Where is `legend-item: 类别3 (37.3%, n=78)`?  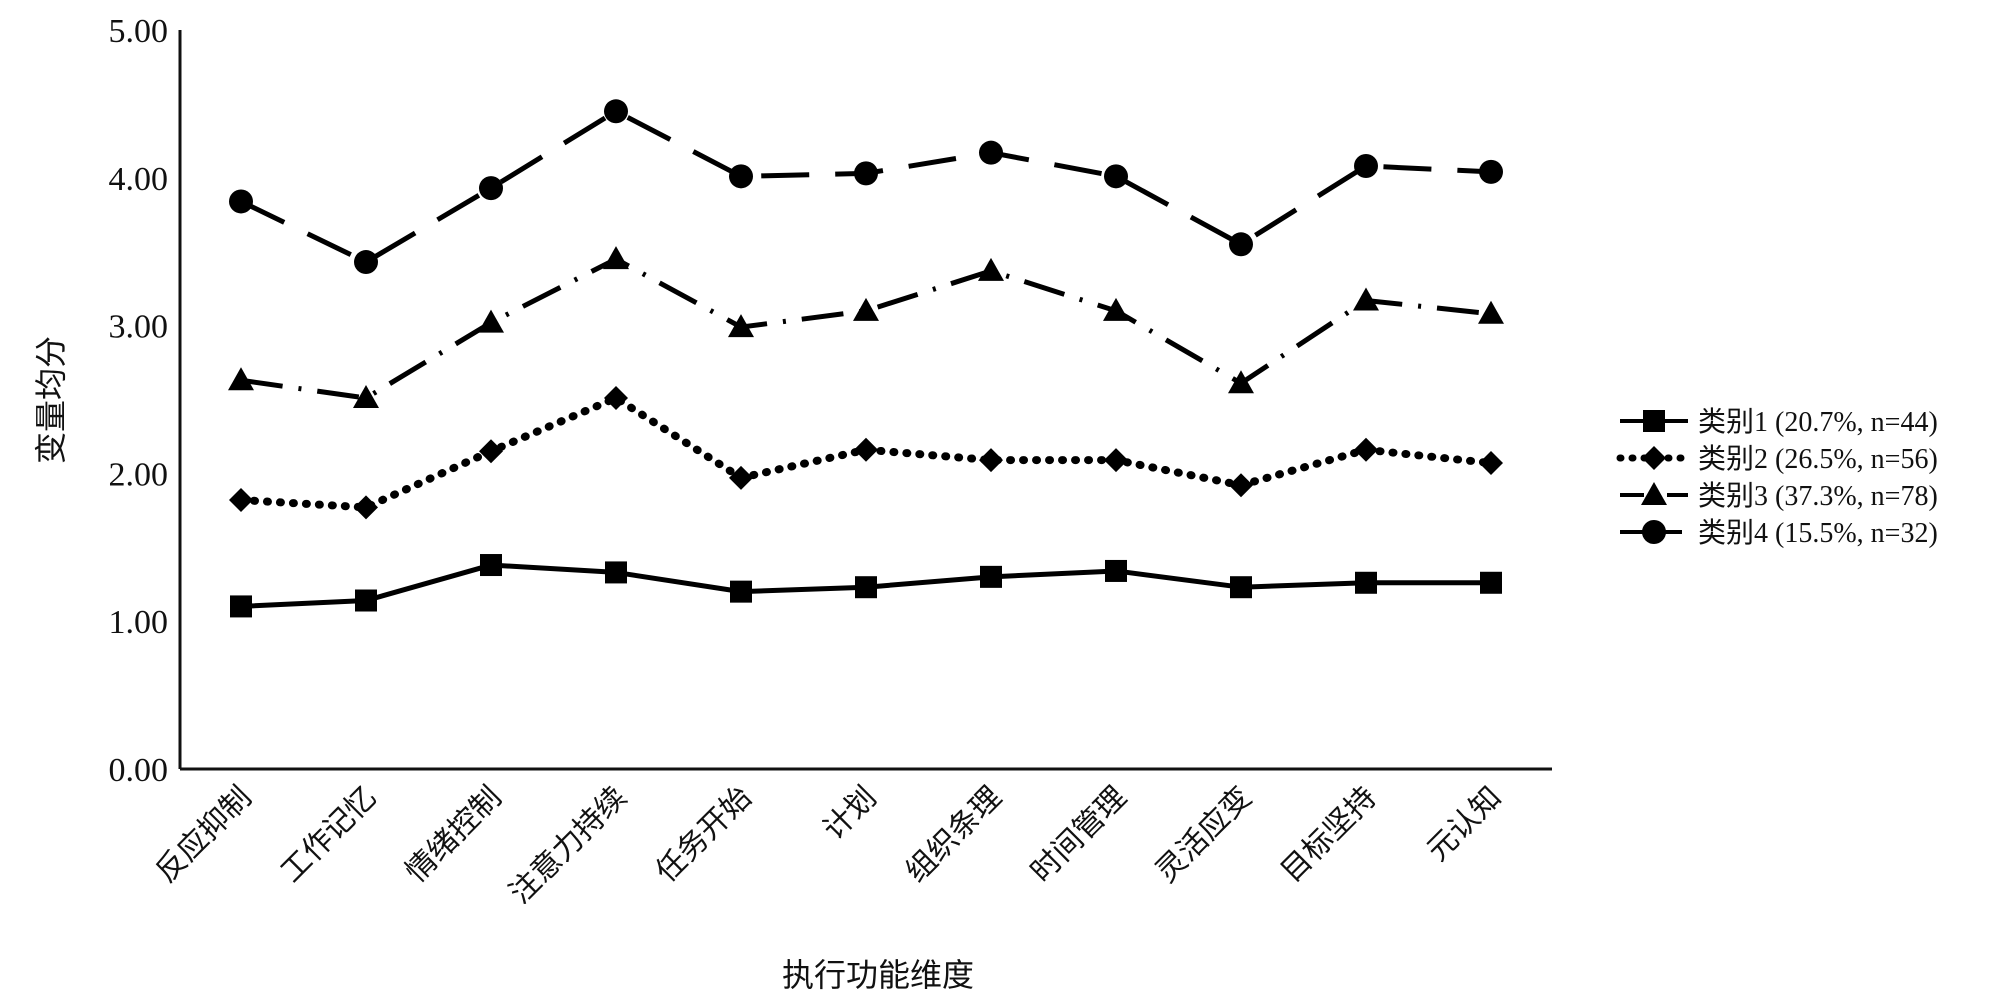 legend-item: 类别3 (37.3%, n=78) is located at coordinates (1779, 496).